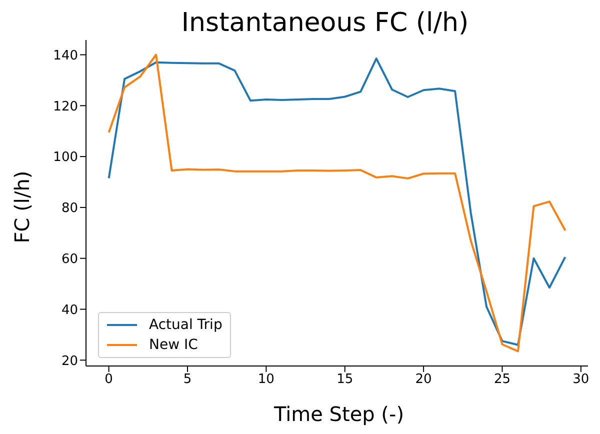 This screenshot has width=600, height=434. What do you see at coordinates (345, 380) in the screenshot?
I see `x-tick-label: 15` at bounding box center [345, 380].